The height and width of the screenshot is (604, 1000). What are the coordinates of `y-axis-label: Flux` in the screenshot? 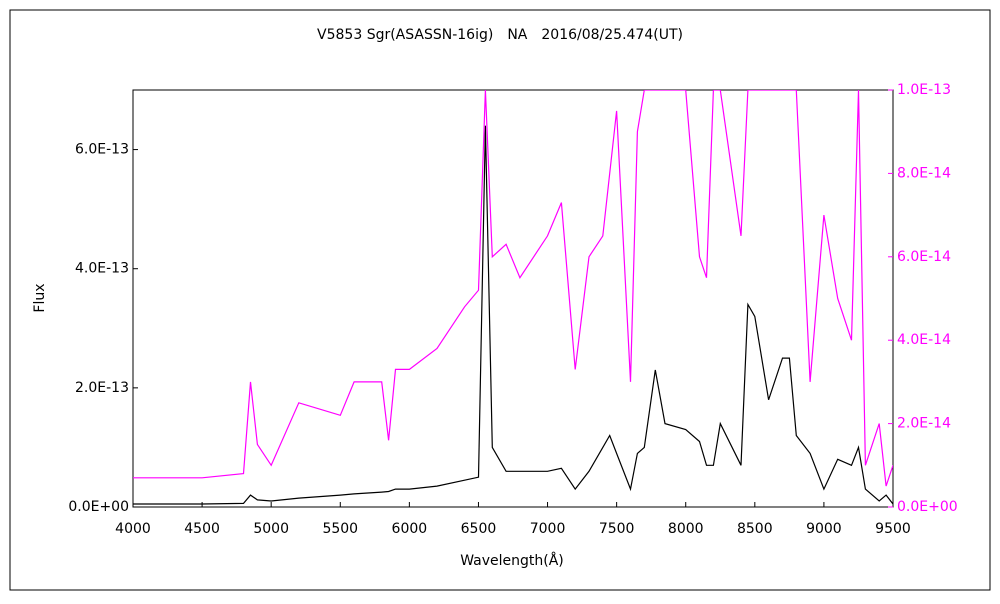 It's located at (40, 297).